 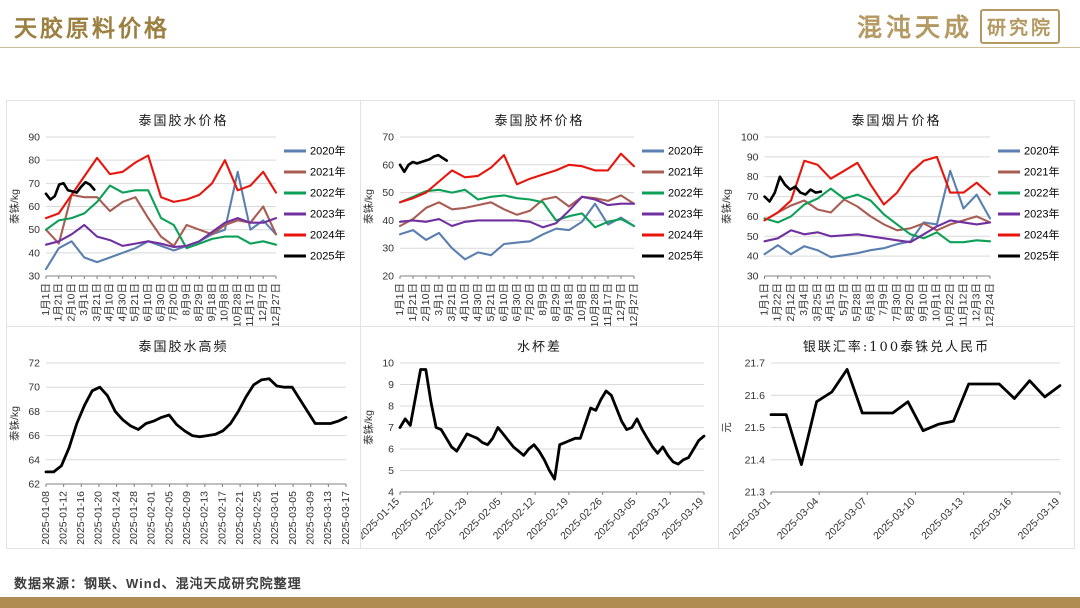 I want to click on svg-text: 2025-02-25, so click(x=258, y=518).